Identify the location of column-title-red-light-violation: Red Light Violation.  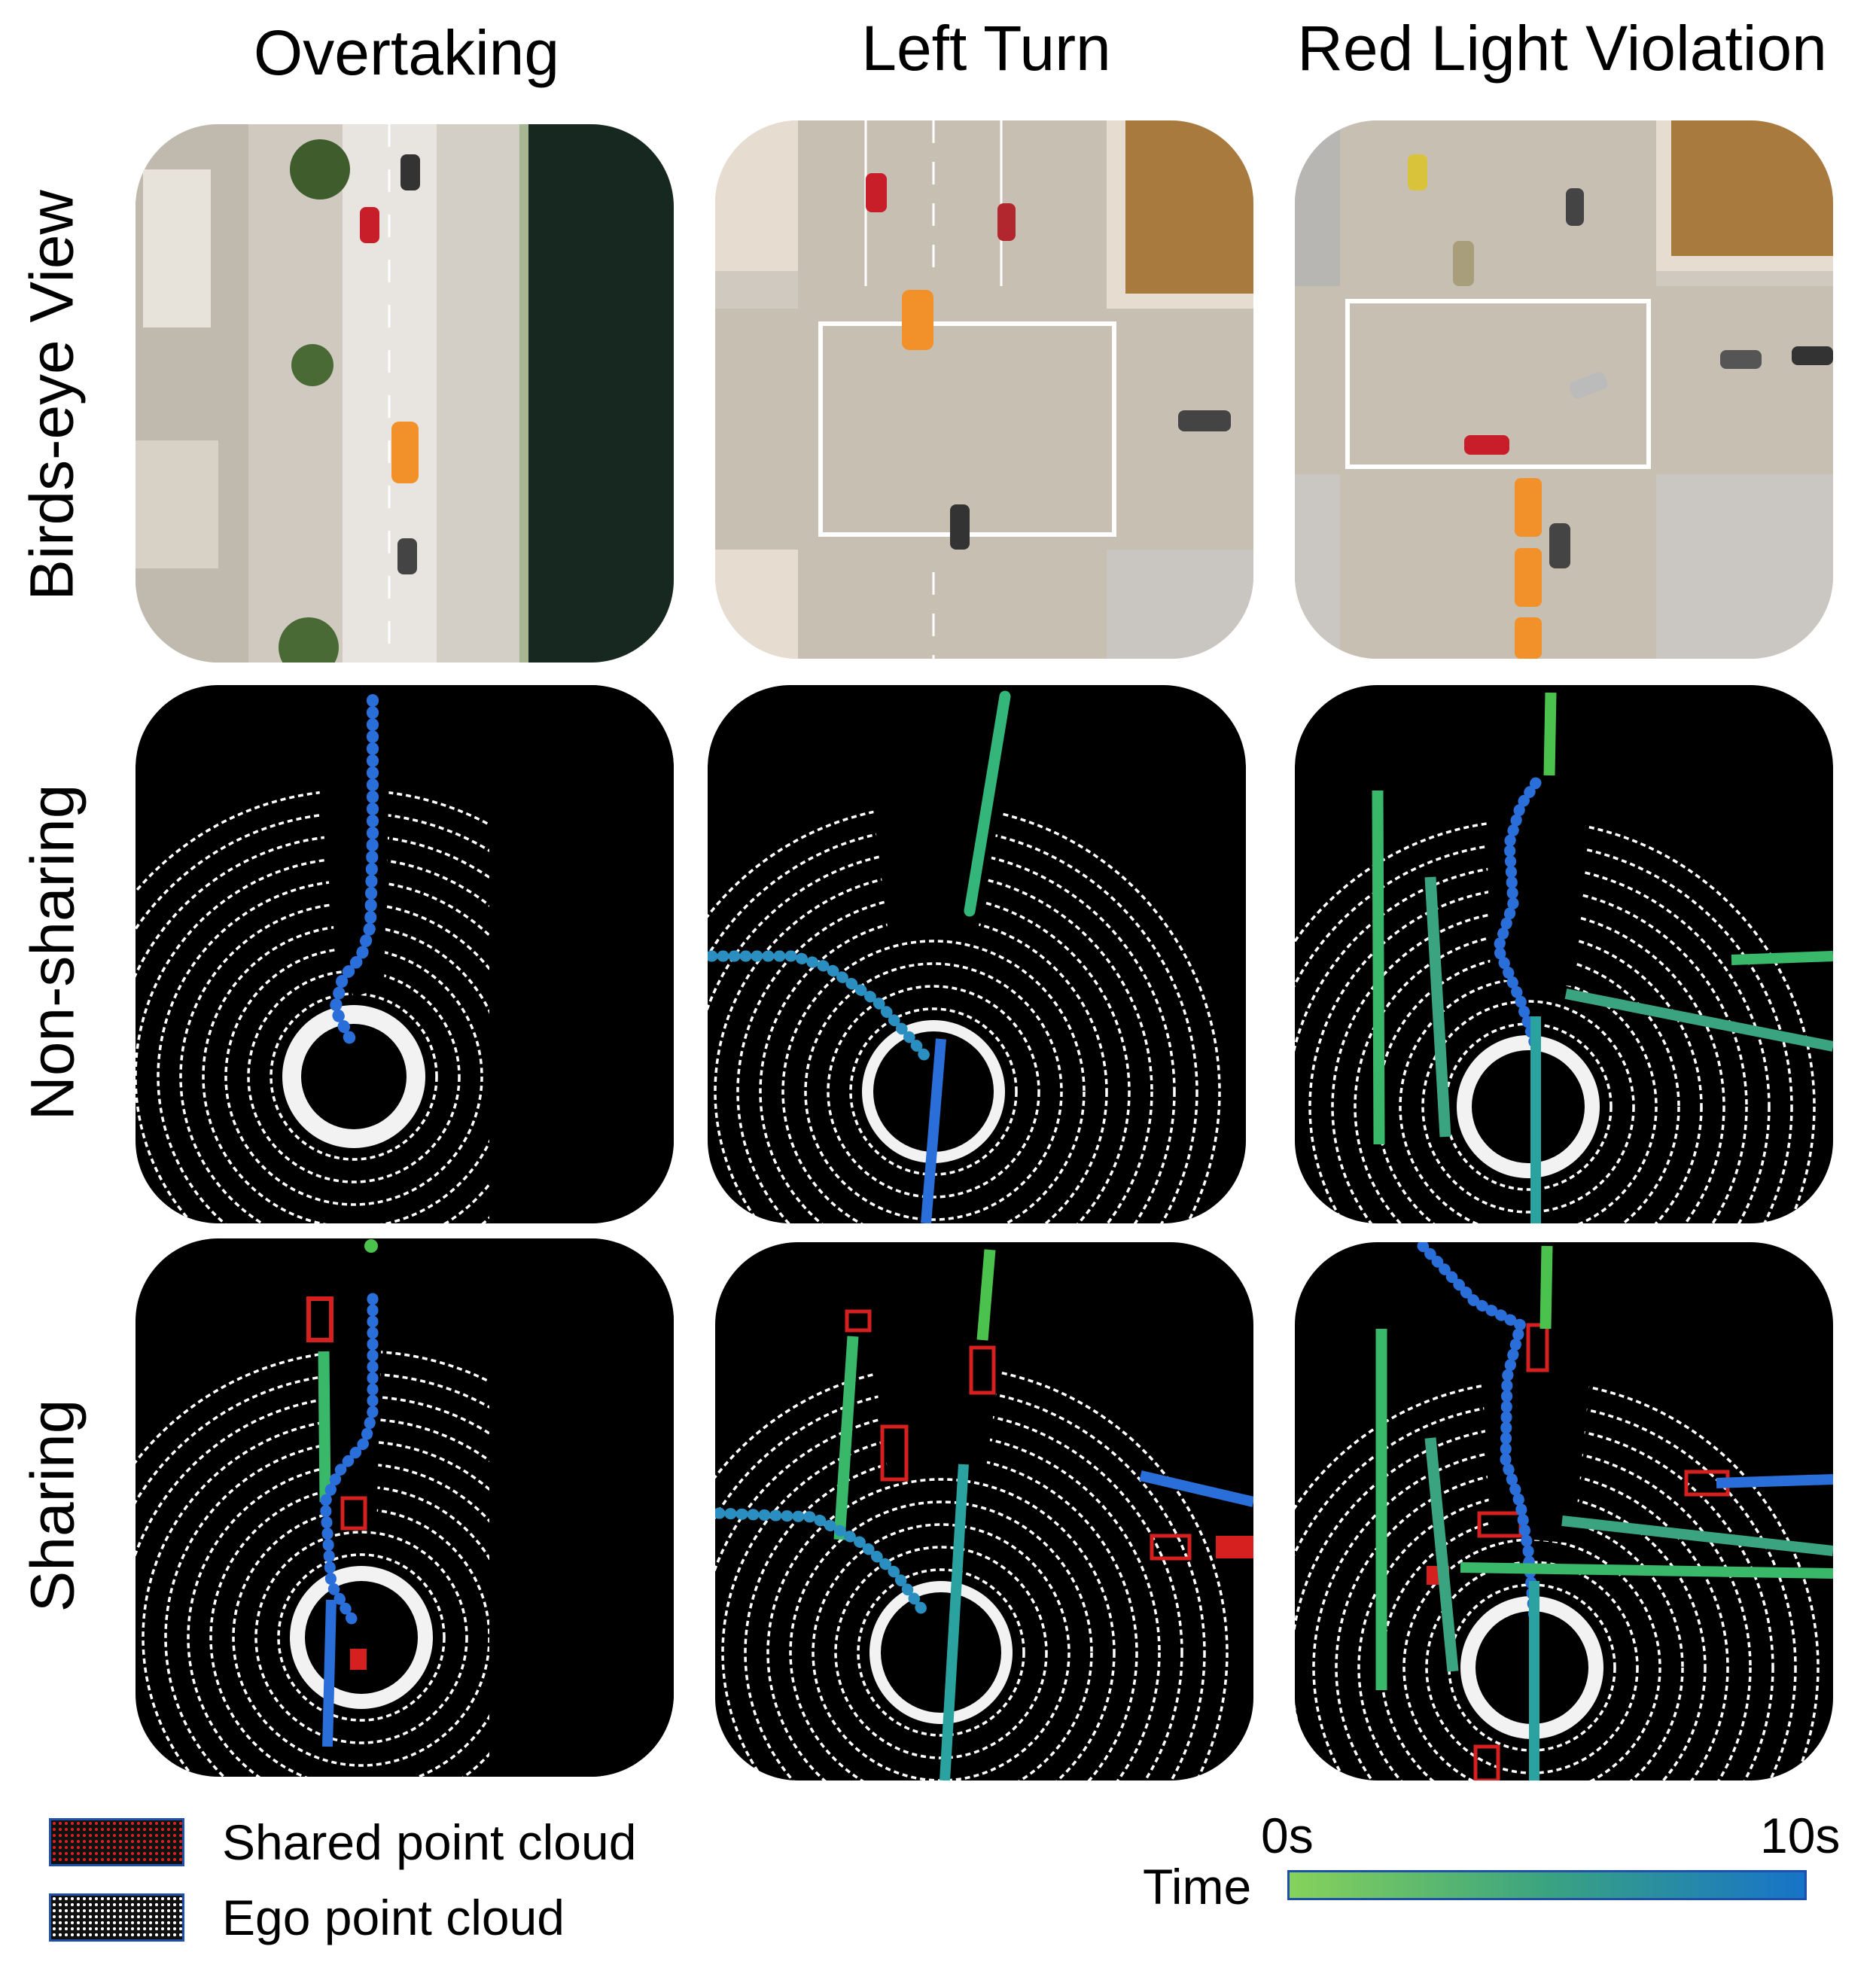
(1562, 48).